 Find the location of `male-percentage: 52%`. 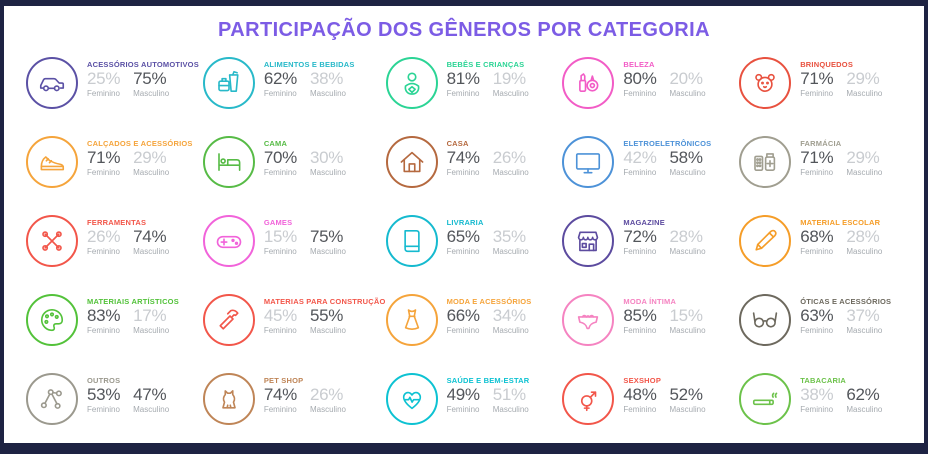

male-percentage: 52% is located at coordinates (686, 394).